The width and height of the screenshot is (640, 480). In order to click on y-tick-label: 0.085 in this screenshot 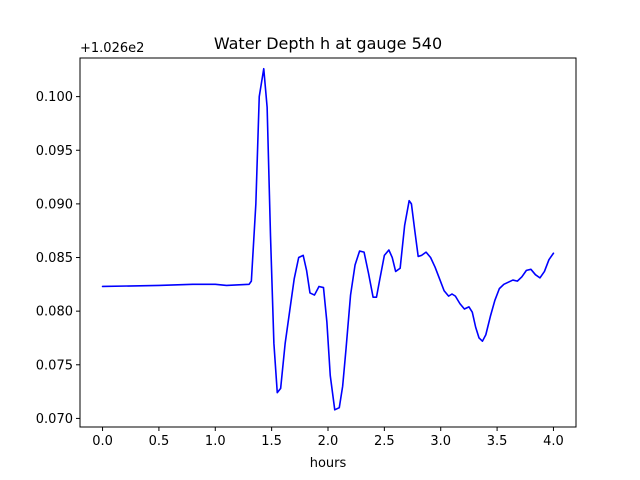, I will do `click(54, 258)`.